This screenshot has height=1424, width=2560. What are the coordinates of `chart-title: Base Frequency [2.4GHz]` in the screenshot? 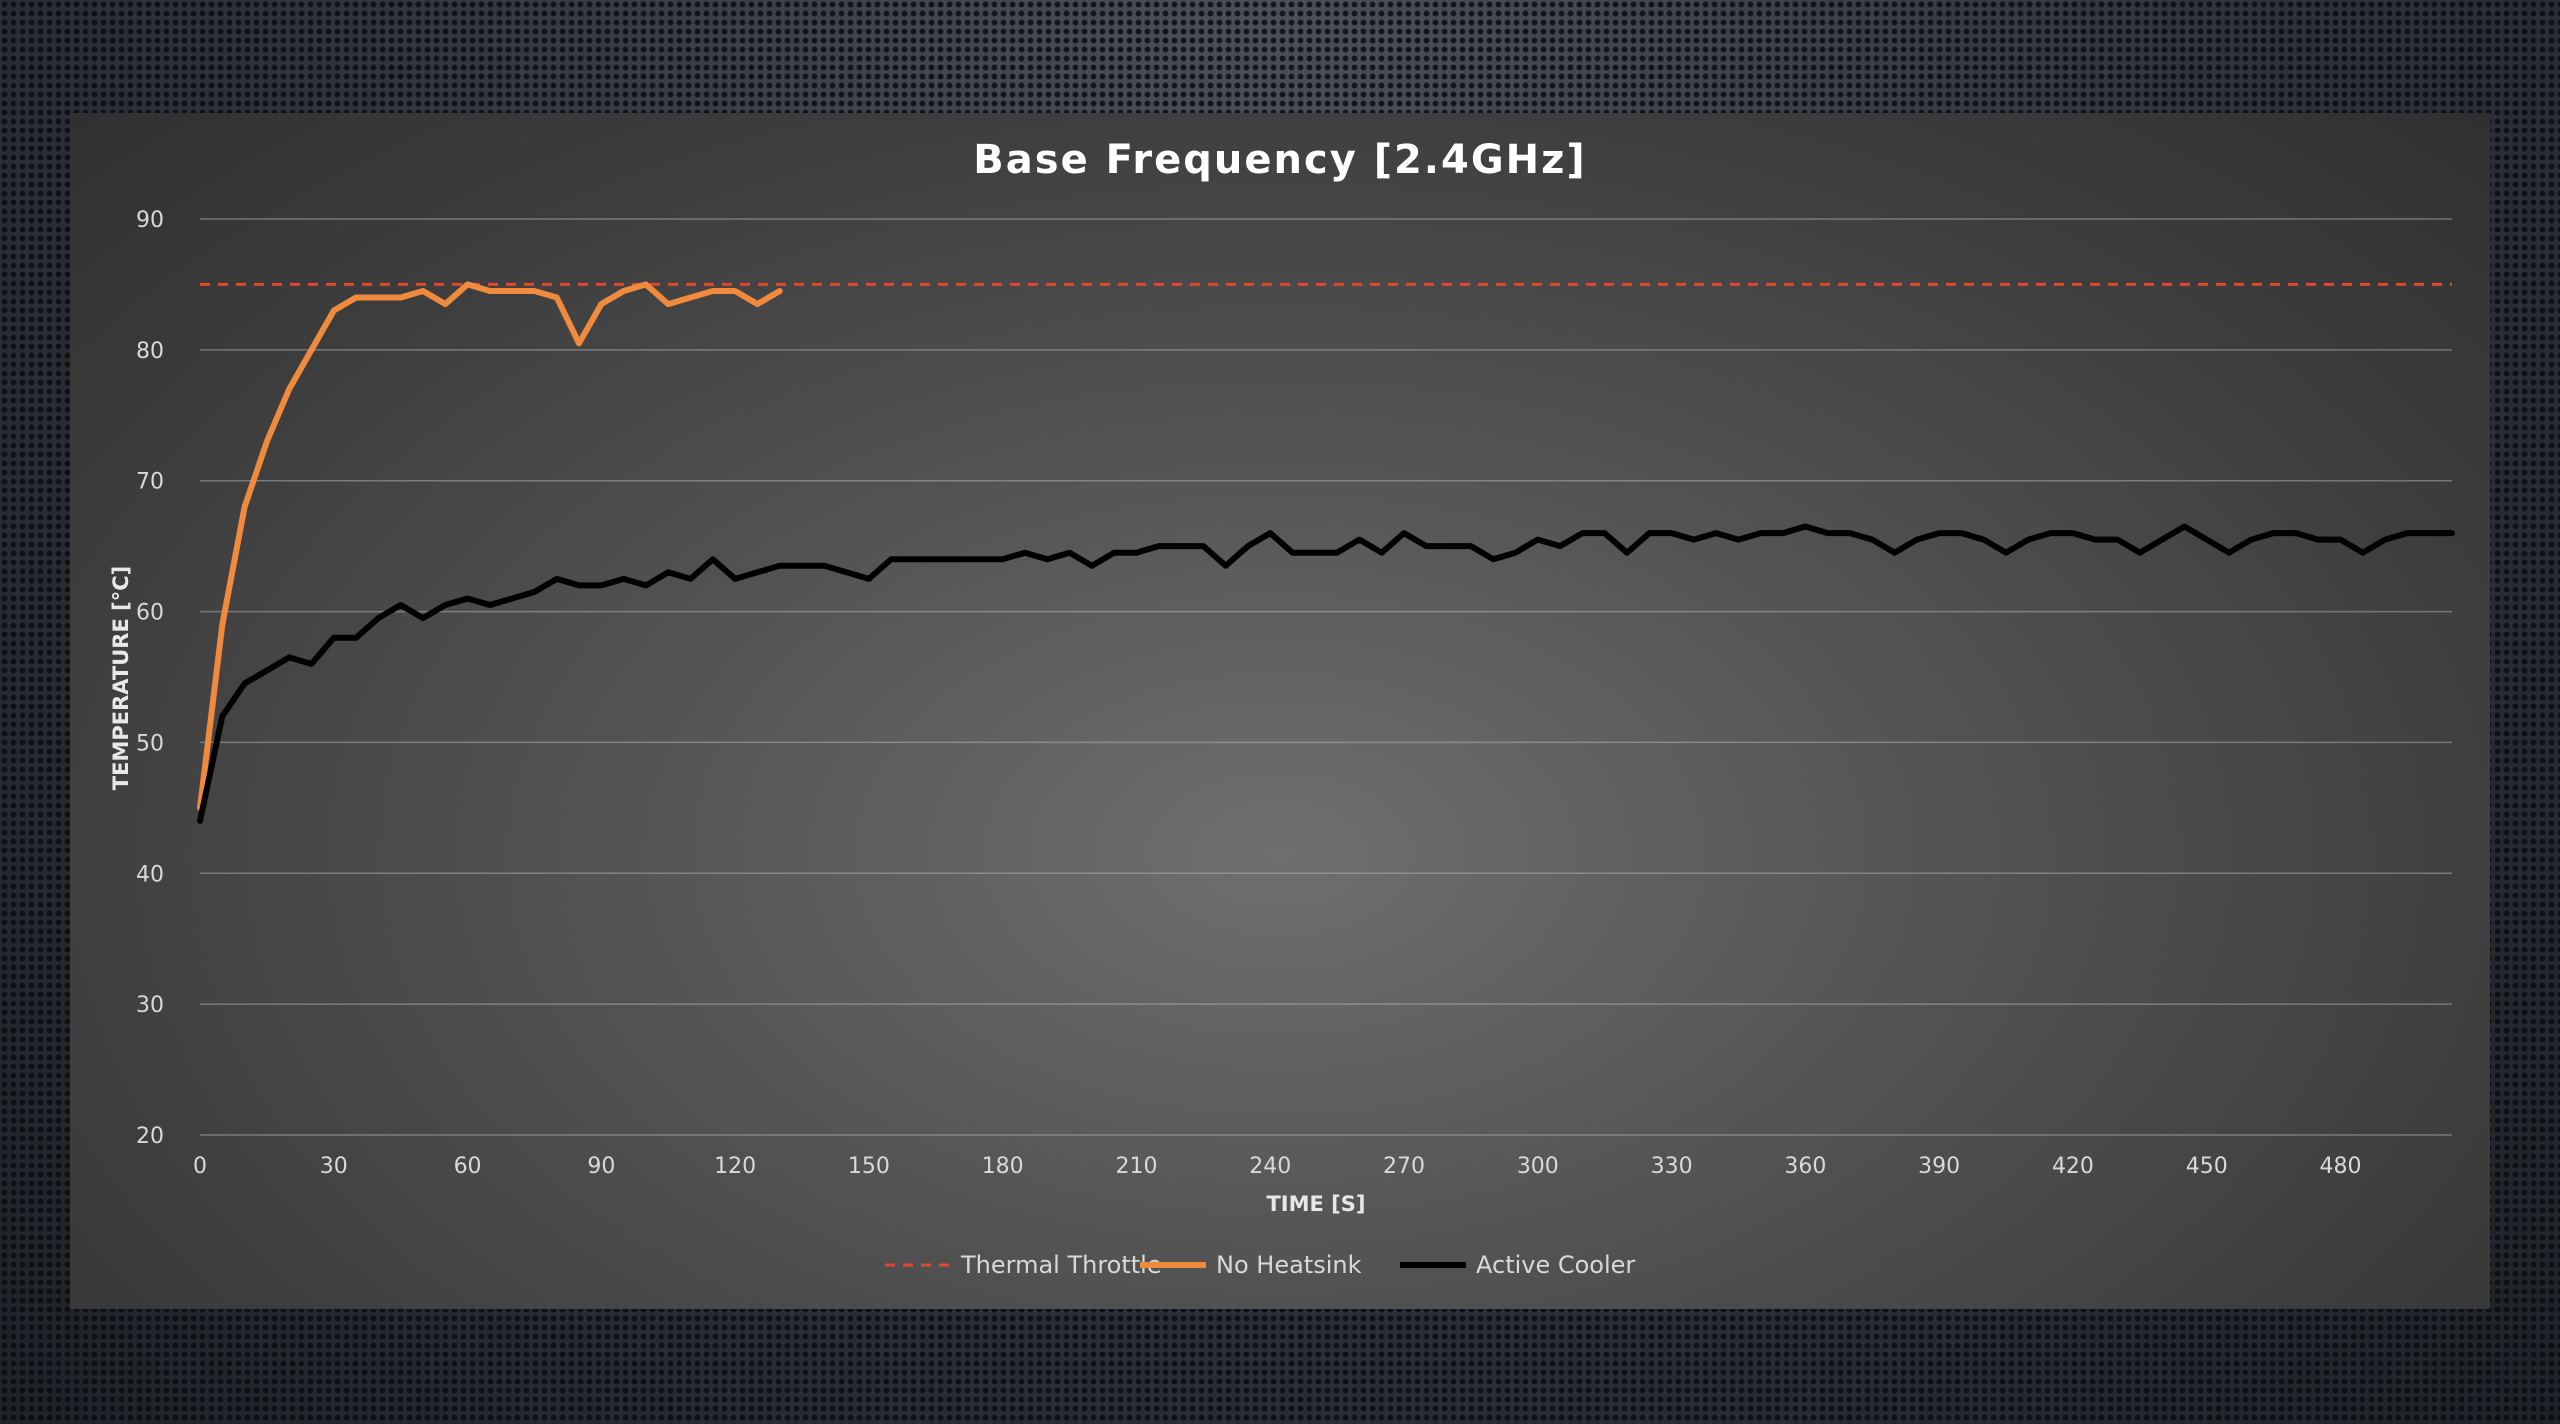 It's located at (1279, 160).